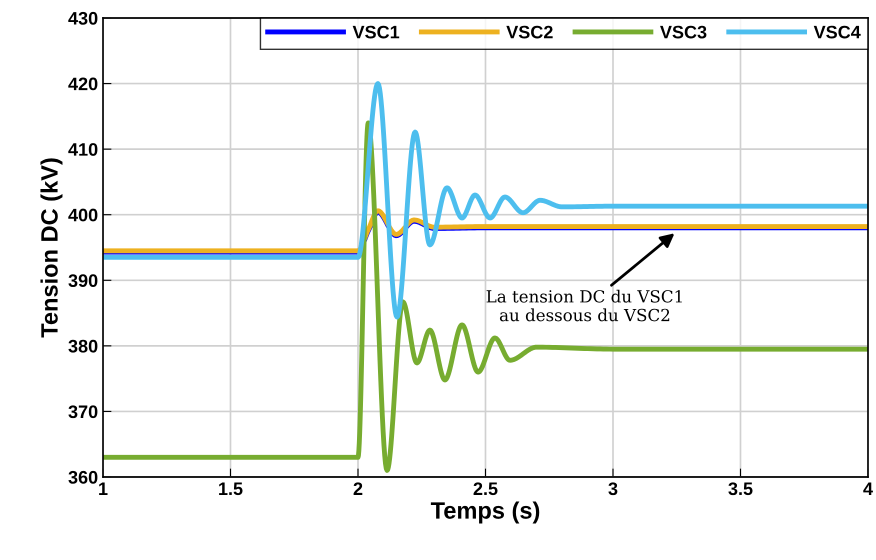  What do you see at coordinates (740, 489) in the screenshot?
I see `x-tick-label: 3.5` at bounding box center [740, 489].